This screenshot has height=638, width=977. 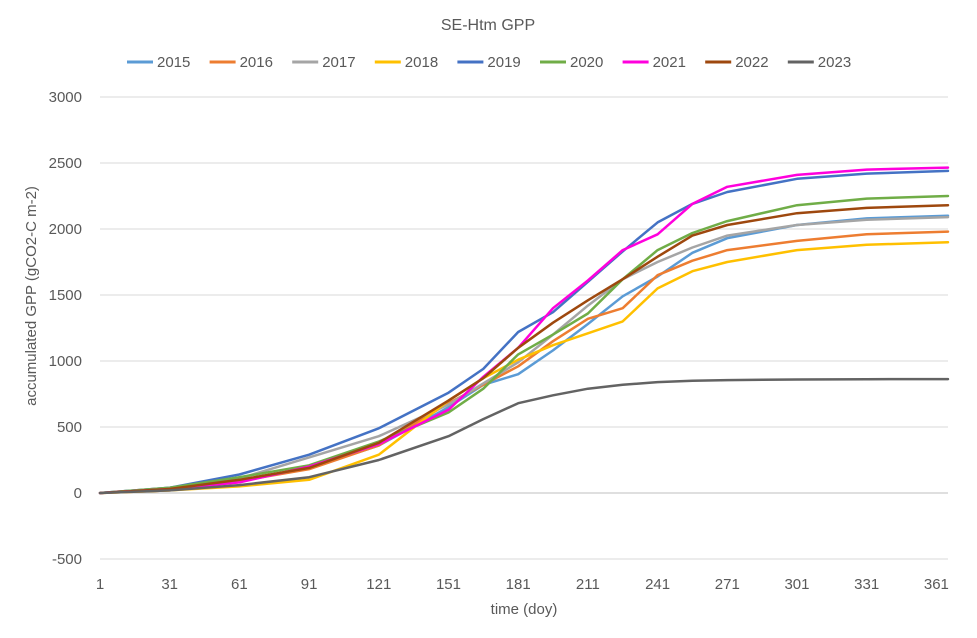 What do you see at coordinates (657, 584) in the screenshot?
I see `x-tick-label: 241` at bounding box center [657, 584].